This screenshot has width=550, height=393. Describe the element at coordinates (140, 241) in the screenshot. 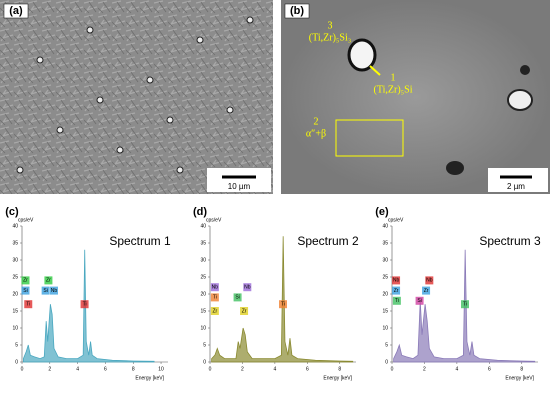

I see `spectrum-title: Spectrum 1` at that location.